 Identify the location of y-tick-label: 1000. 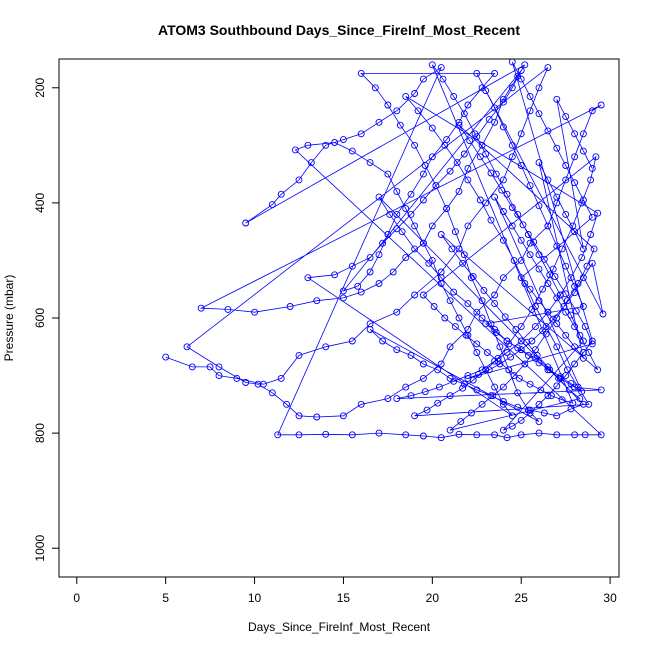
(40, 548).